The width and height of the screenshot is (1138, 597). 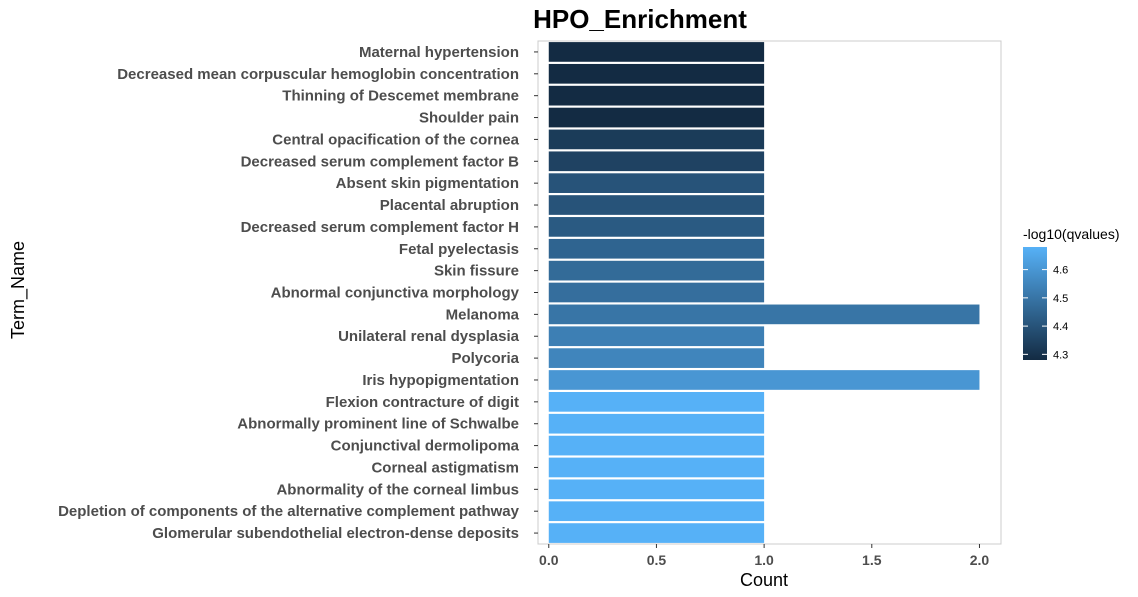 I want to click on category-label: Shoulder pain, so click(x=469, y=118).